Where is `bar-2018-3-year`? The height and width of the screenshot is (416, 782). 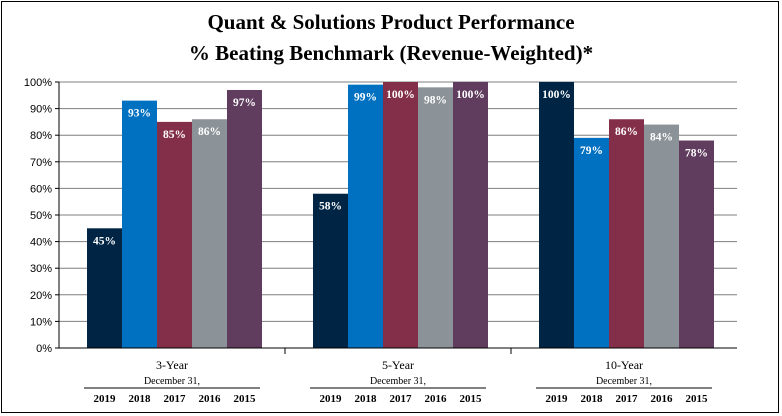
bar-2018-3-year is located at coordinates (139, 224).